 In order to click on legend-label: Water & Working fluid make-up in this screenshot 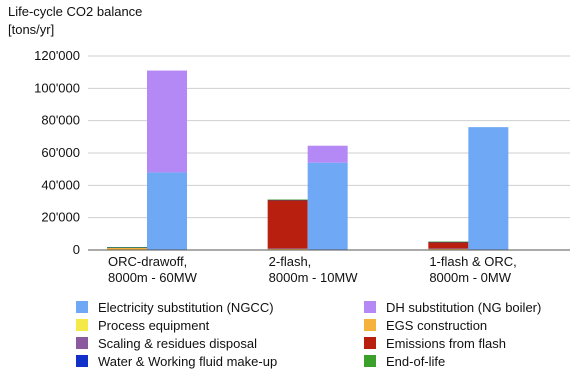, I will do `click(188, 361)`.